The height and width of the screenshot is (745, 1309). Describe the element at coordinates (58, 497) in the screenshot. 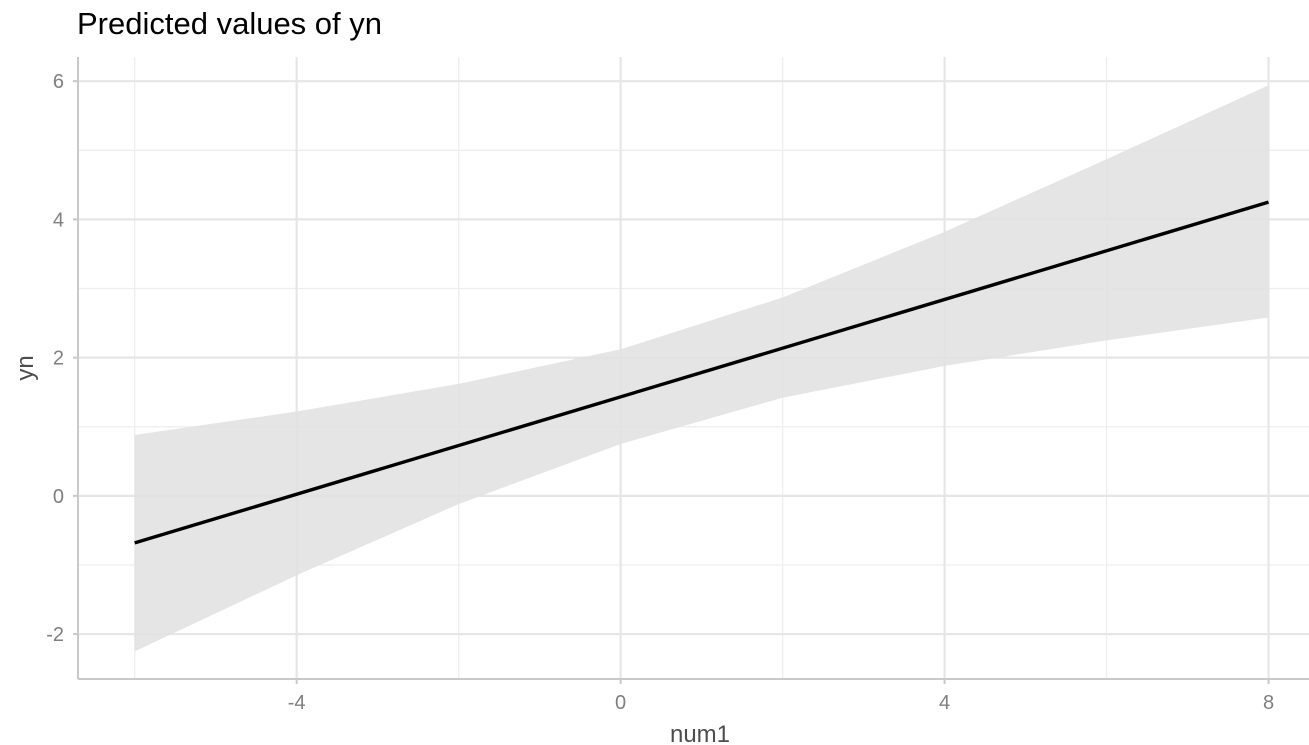

I see `y-tick-label: 0` at that location.